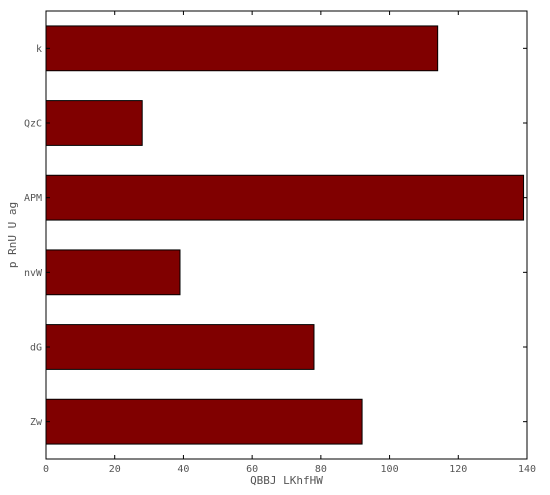 The width and height of the screenshot is (550, 495). I want to click on bar-QzC, so click(94, 123).